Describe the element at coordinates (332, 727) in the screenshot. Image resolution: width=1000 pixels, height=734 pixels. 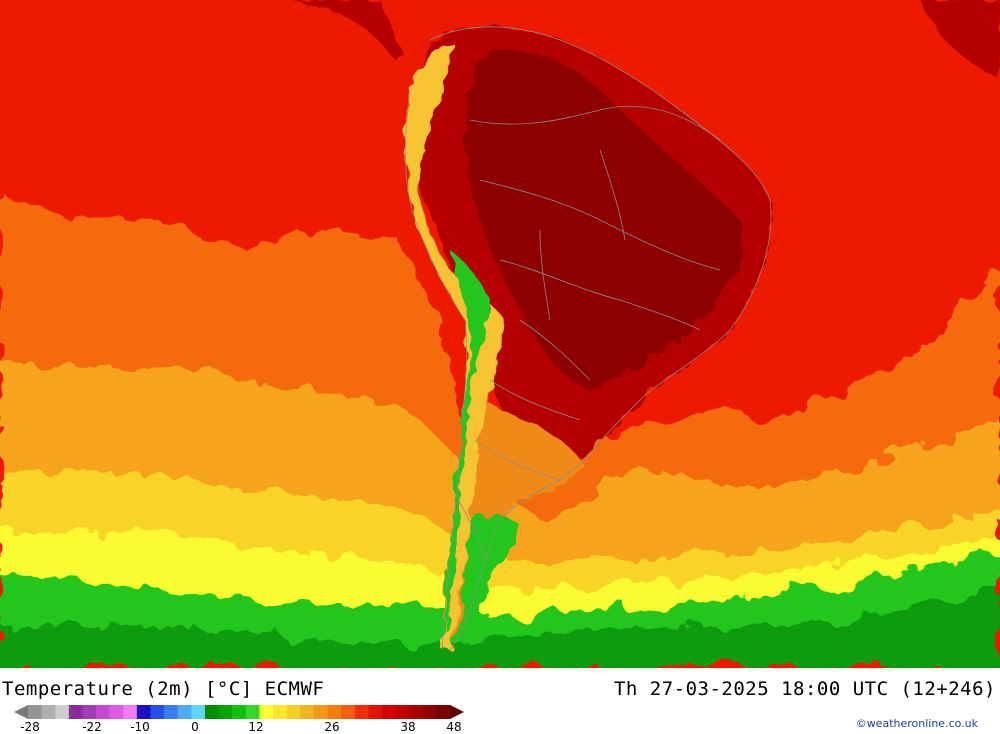
I see `legend-tick-label: 26` at that location.